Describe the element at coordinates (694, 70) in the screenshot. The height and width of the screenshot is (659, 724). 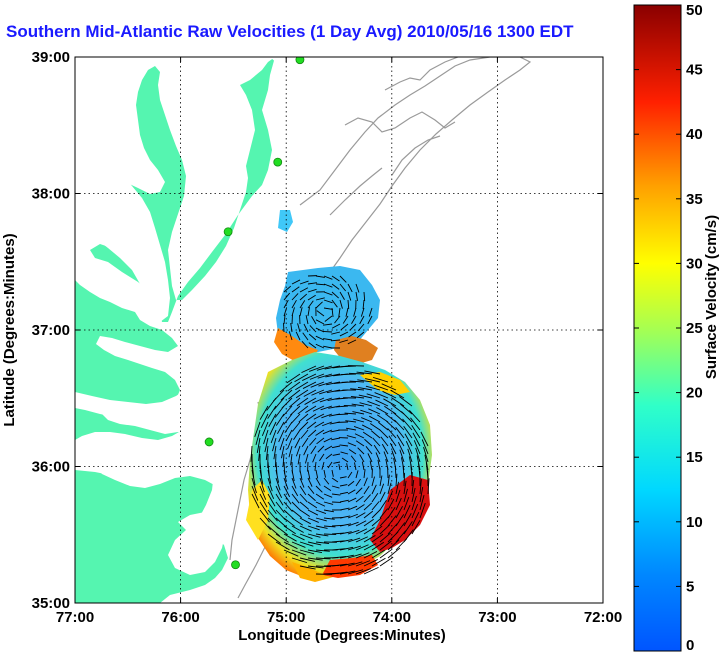
I see `colorbar-tick-label: 45` at that location.